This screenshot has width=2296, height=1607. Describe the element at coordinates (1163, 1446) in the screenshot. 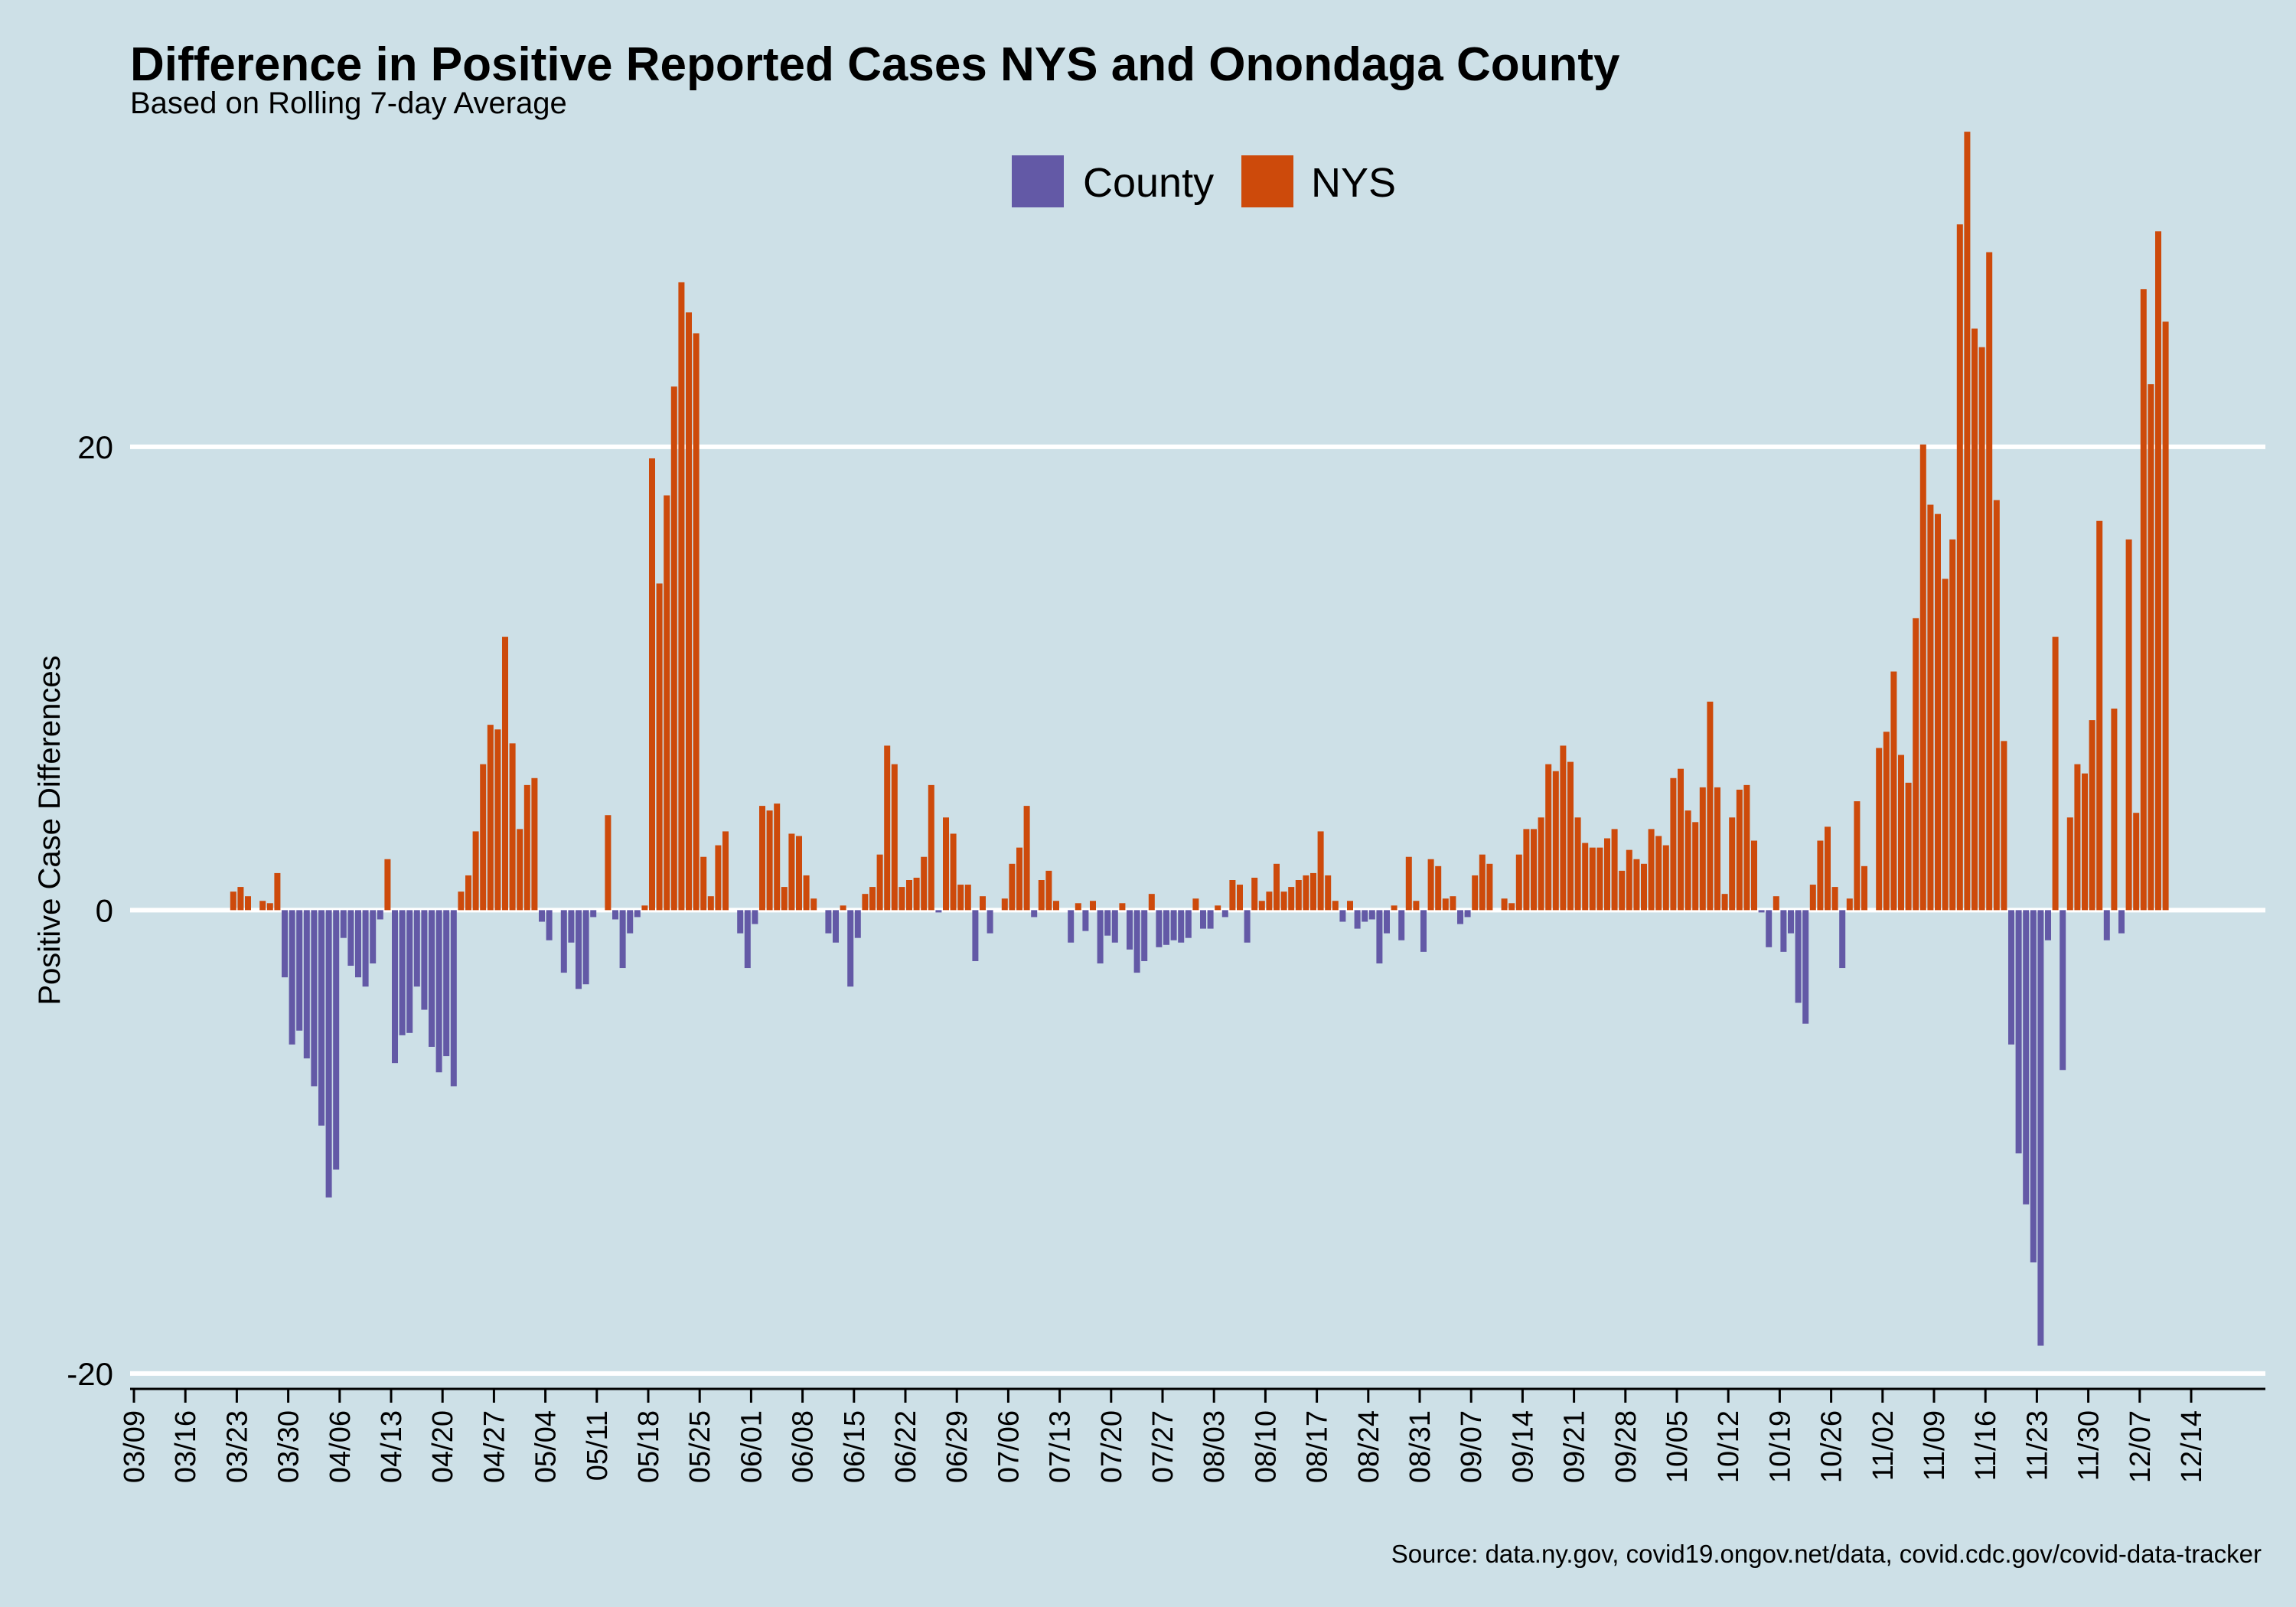

I see `x-tick-label: 07/27` at that location.